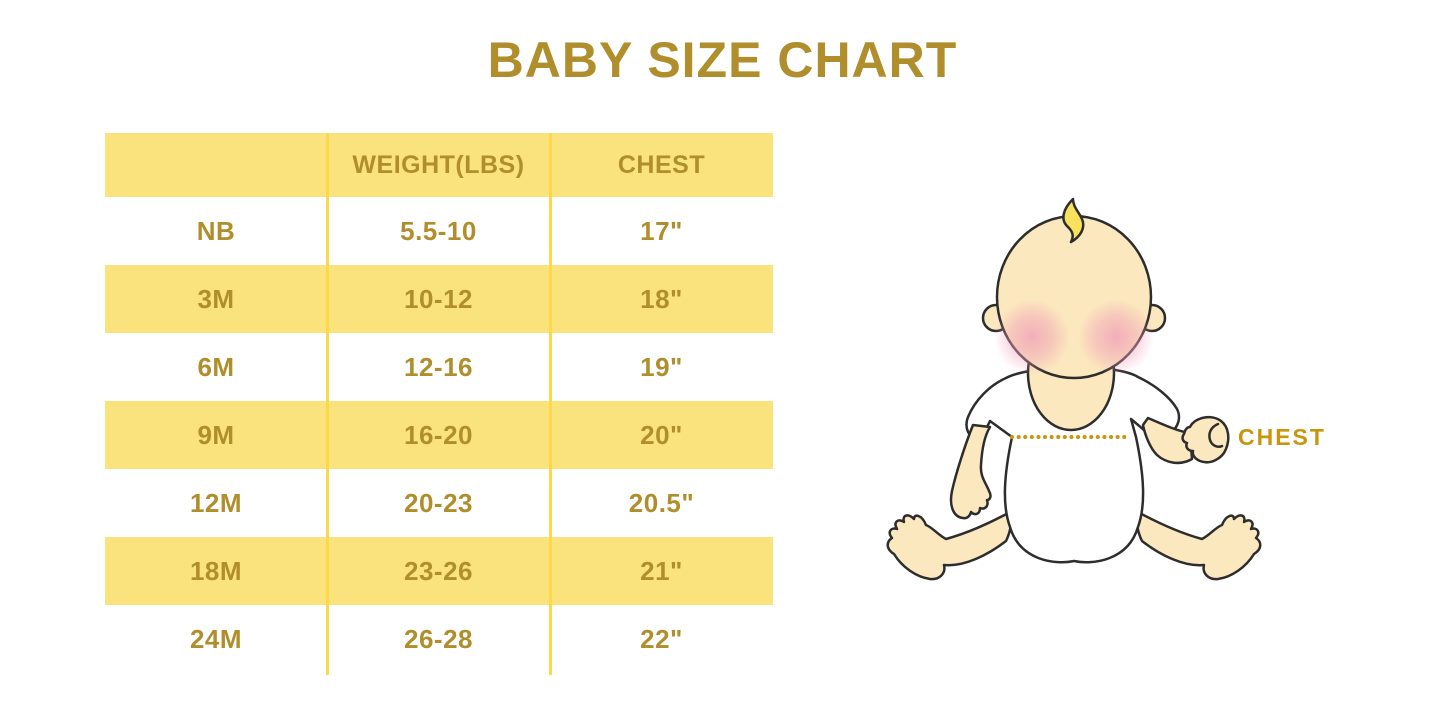 Image resolution: width=1445 pixels, height=723 pixels. I want to click on table-row: 9M 16-20 20", so click(439, 435).